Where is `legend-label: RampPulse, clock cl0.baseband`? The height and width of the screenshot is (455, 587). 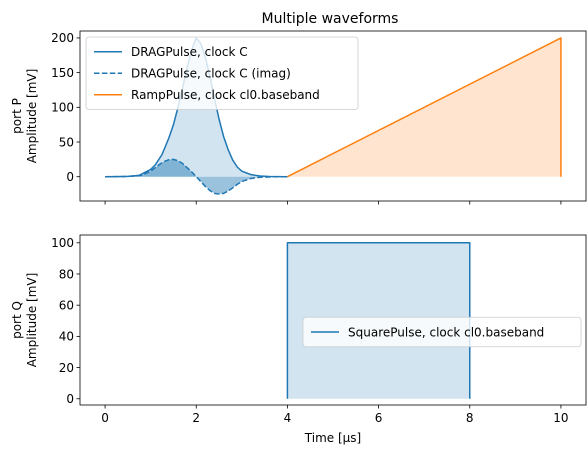
legend-label: RampPulse, clock cl0.baseband is located at coordinates (225, 95).